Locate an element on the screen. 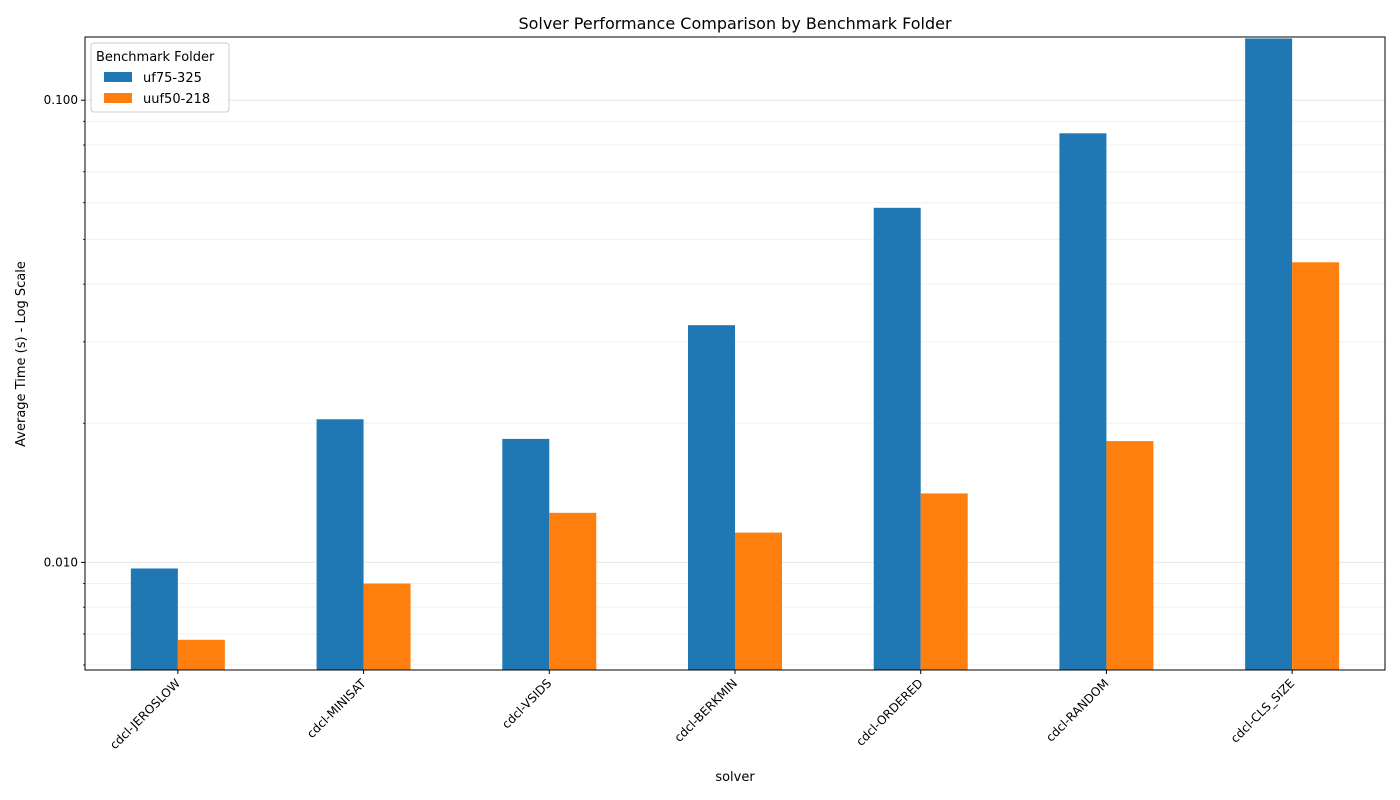  legend: Benchmark Folder uf75-325 uuf50-218 is located at coordinates (160, 77).